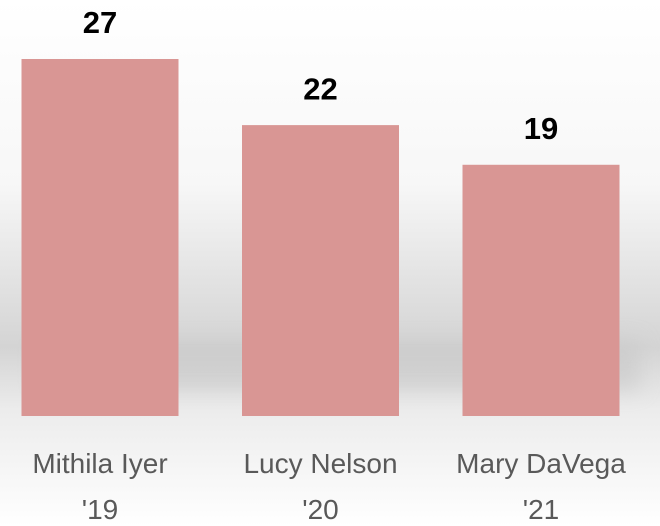 The height and width of the screenshot is (526, 660). What do you see at coordinates (320, 486) in the screenshot?
I see `x-tick-label: Lucy Nelson '20` at bounding box center [320, 486].